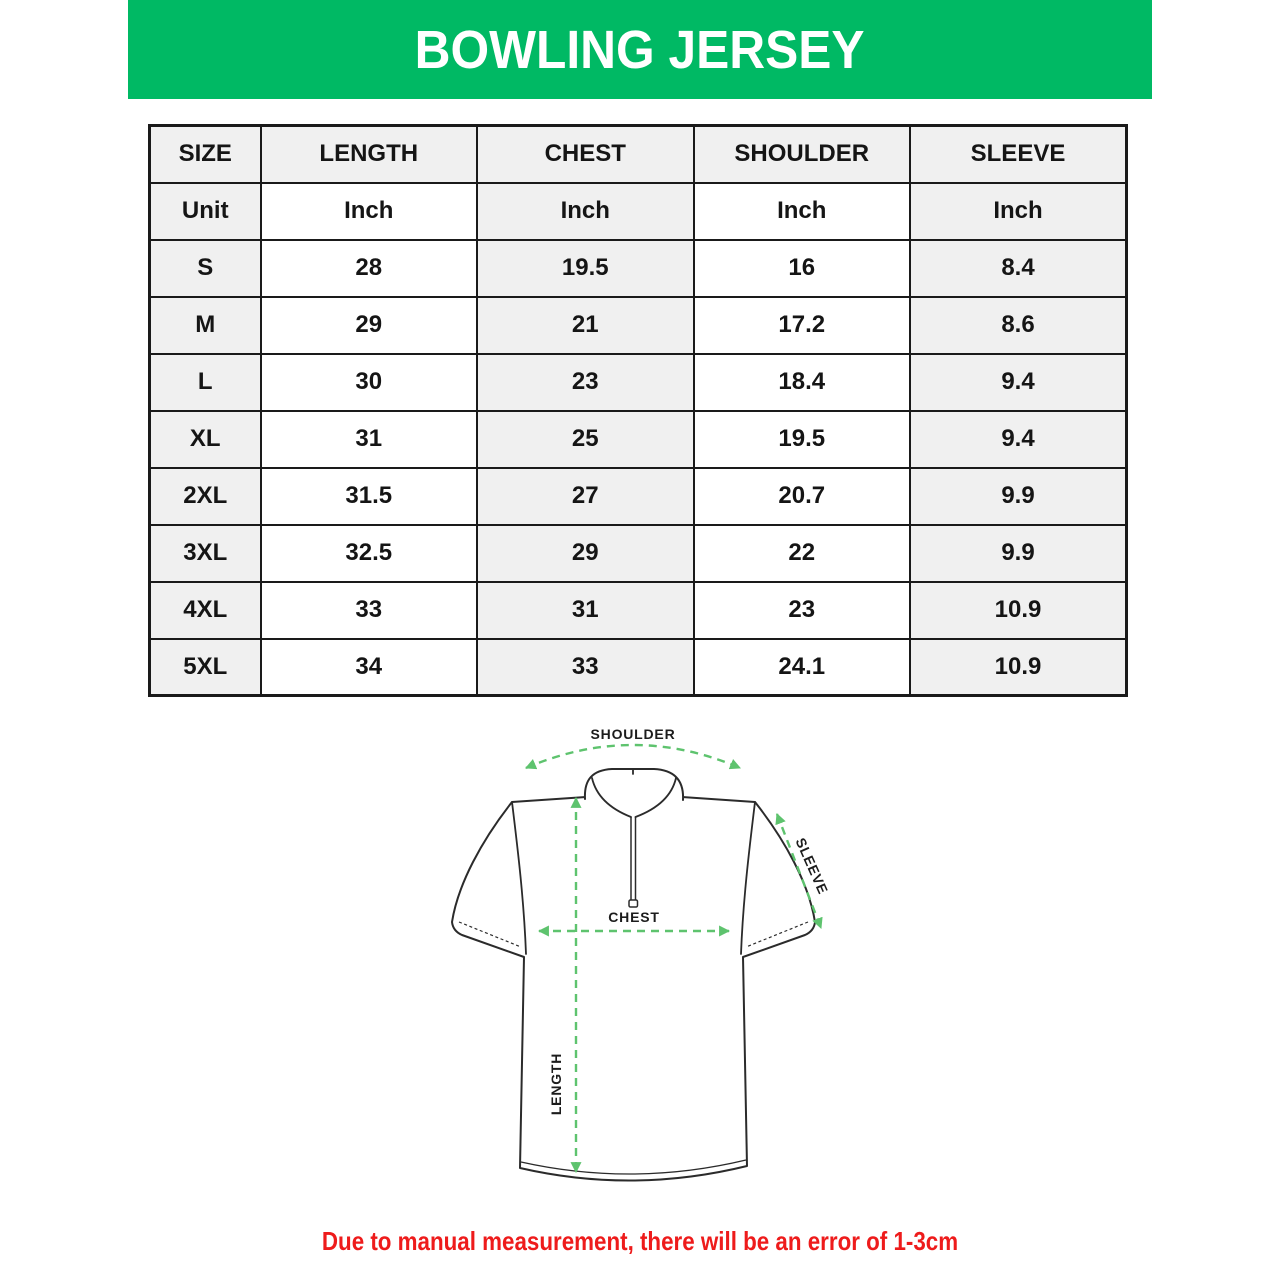 This screenshot has width=1280, height=1280. What do you see at coordinates (801, 382) in the screenshot?
I see `measurement-cell: 18.4` at bounding box center [801, 382].